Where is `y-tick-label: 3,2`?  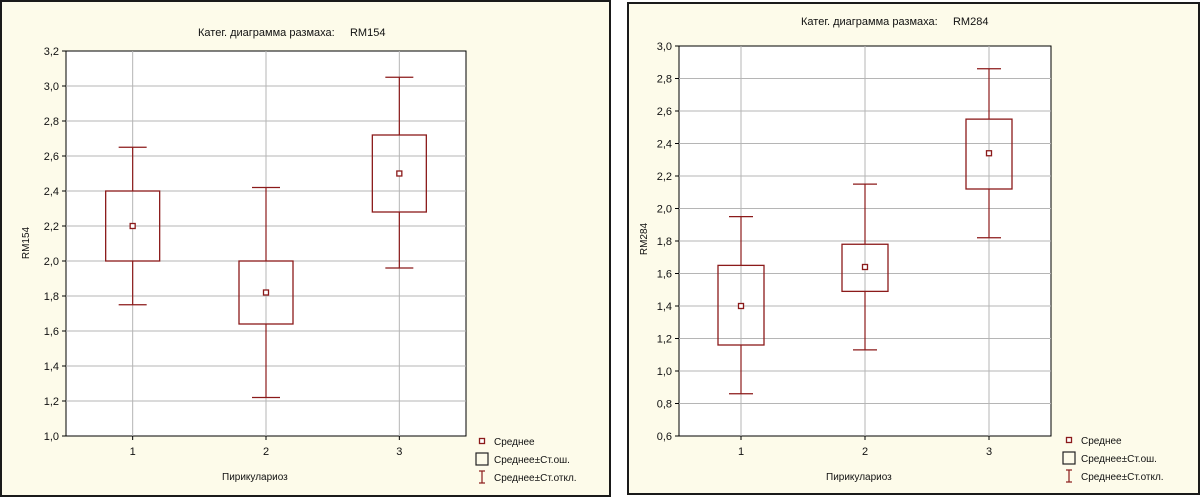
y-tick-label: 3,2 is located at coordinates (51, 52).